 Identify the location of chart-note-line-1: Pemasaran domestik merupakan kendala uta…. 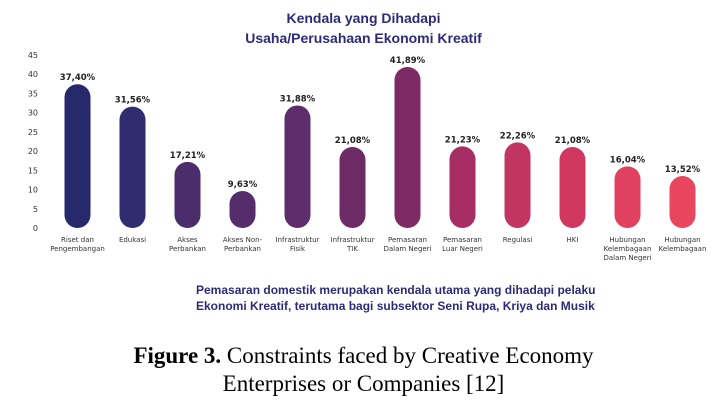
(396, 290).